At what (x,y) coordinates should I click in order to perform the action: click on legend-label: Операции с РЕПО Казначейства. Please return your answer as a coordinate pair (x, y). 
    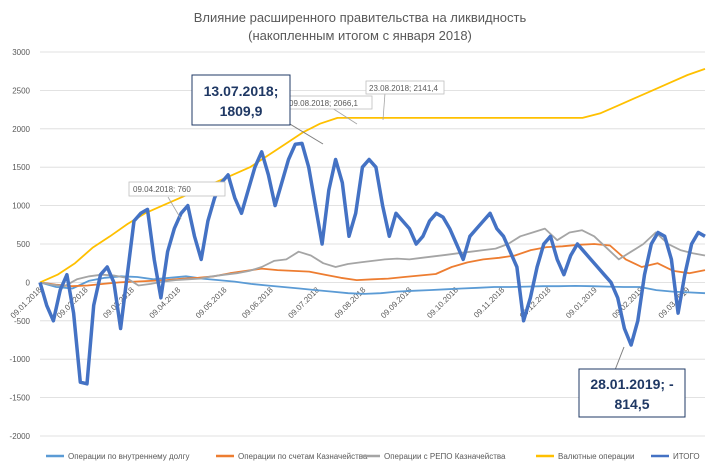
    Looking at the image, I should click on (445, 456).